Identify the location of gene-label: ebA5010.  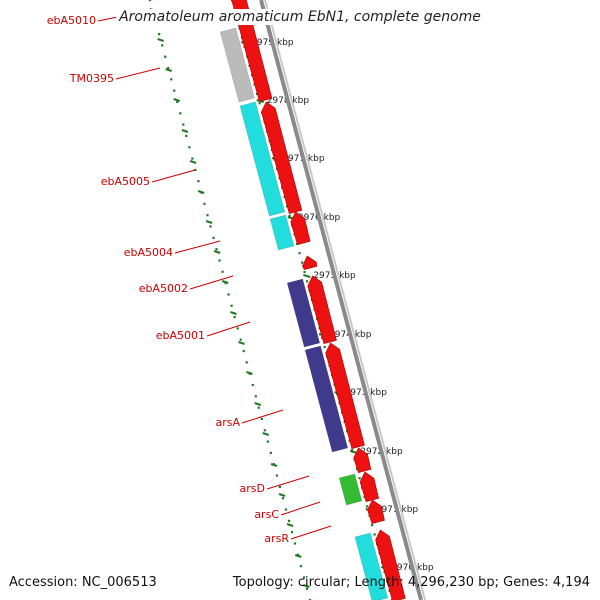
(71, 20).